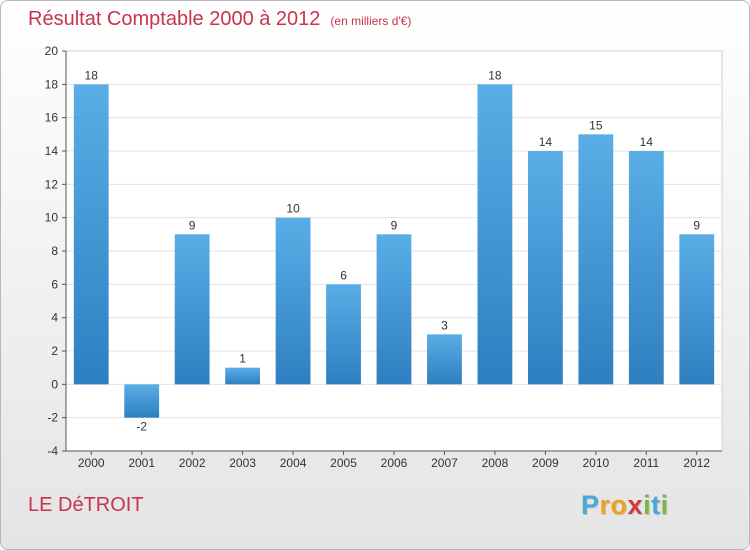 Image resolution: width=750 pixels, height=550 pixels. I want to click on logo-letter: t, so click(656, 505).